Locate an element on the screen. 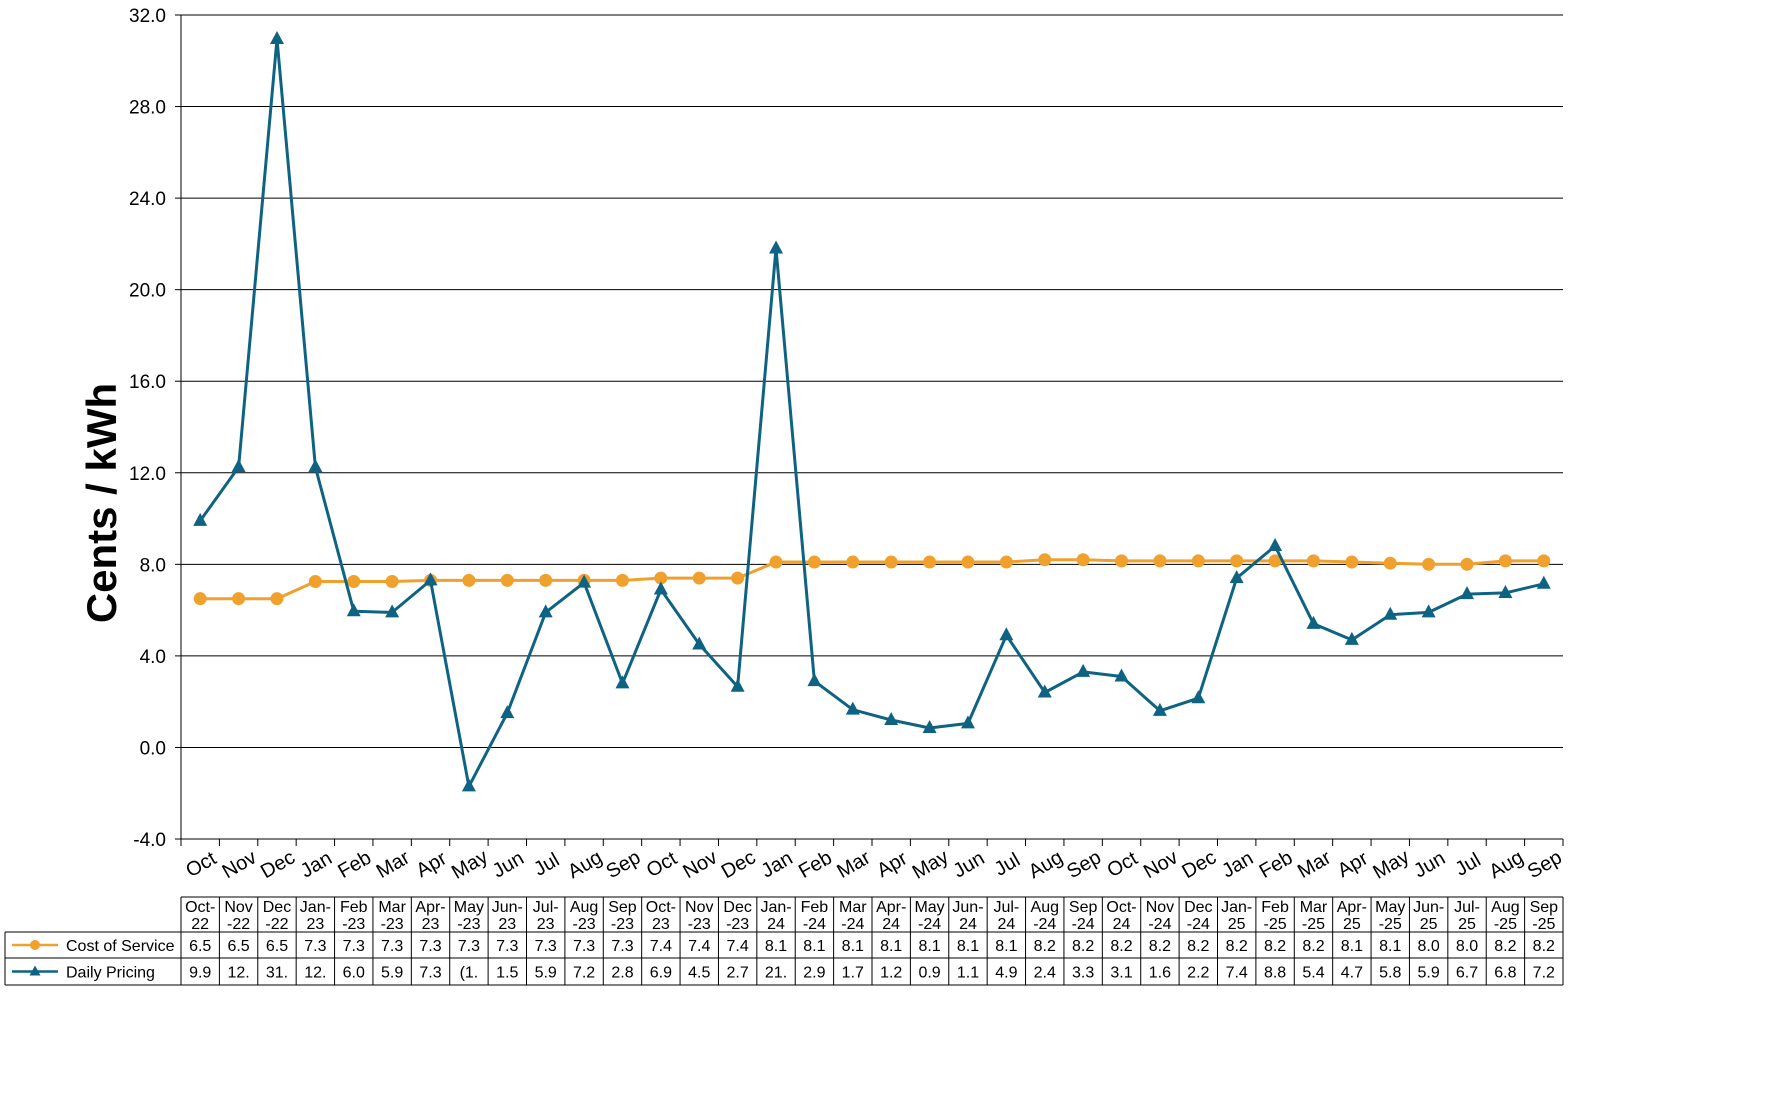 This screenshot has height=1118, width=1769. table-value-cell: 6.0 is located at coordinates (354, 973).